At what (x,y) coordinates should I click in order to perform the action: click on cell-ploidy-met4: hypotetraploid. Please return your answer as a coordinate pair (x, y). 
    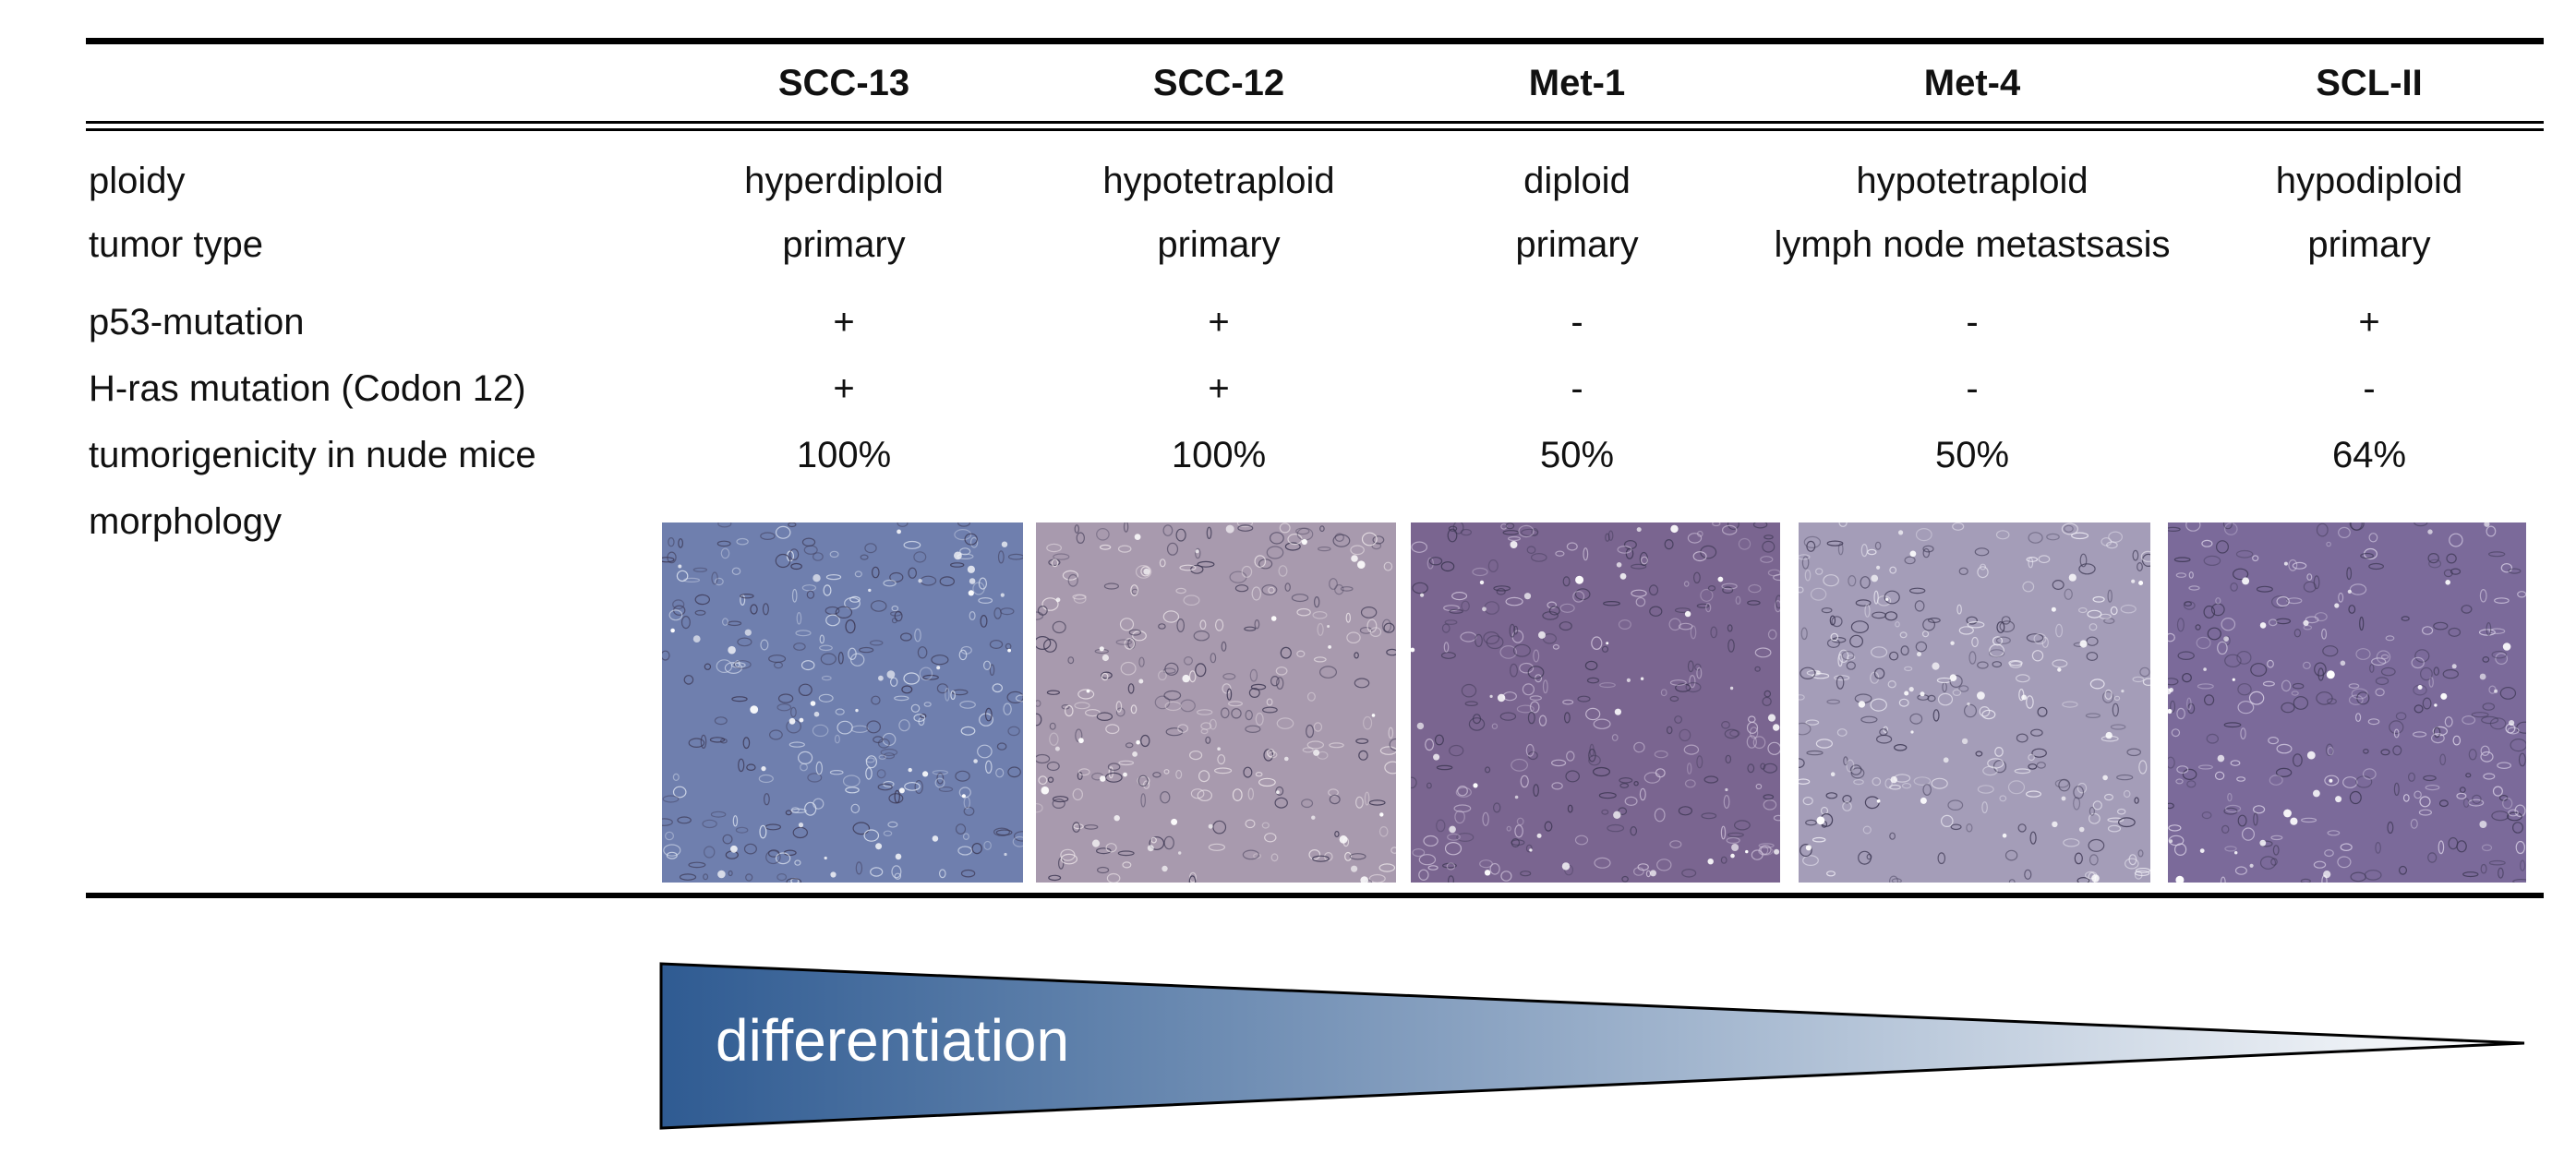
    Looking at the image, I should click on (1972, 181).